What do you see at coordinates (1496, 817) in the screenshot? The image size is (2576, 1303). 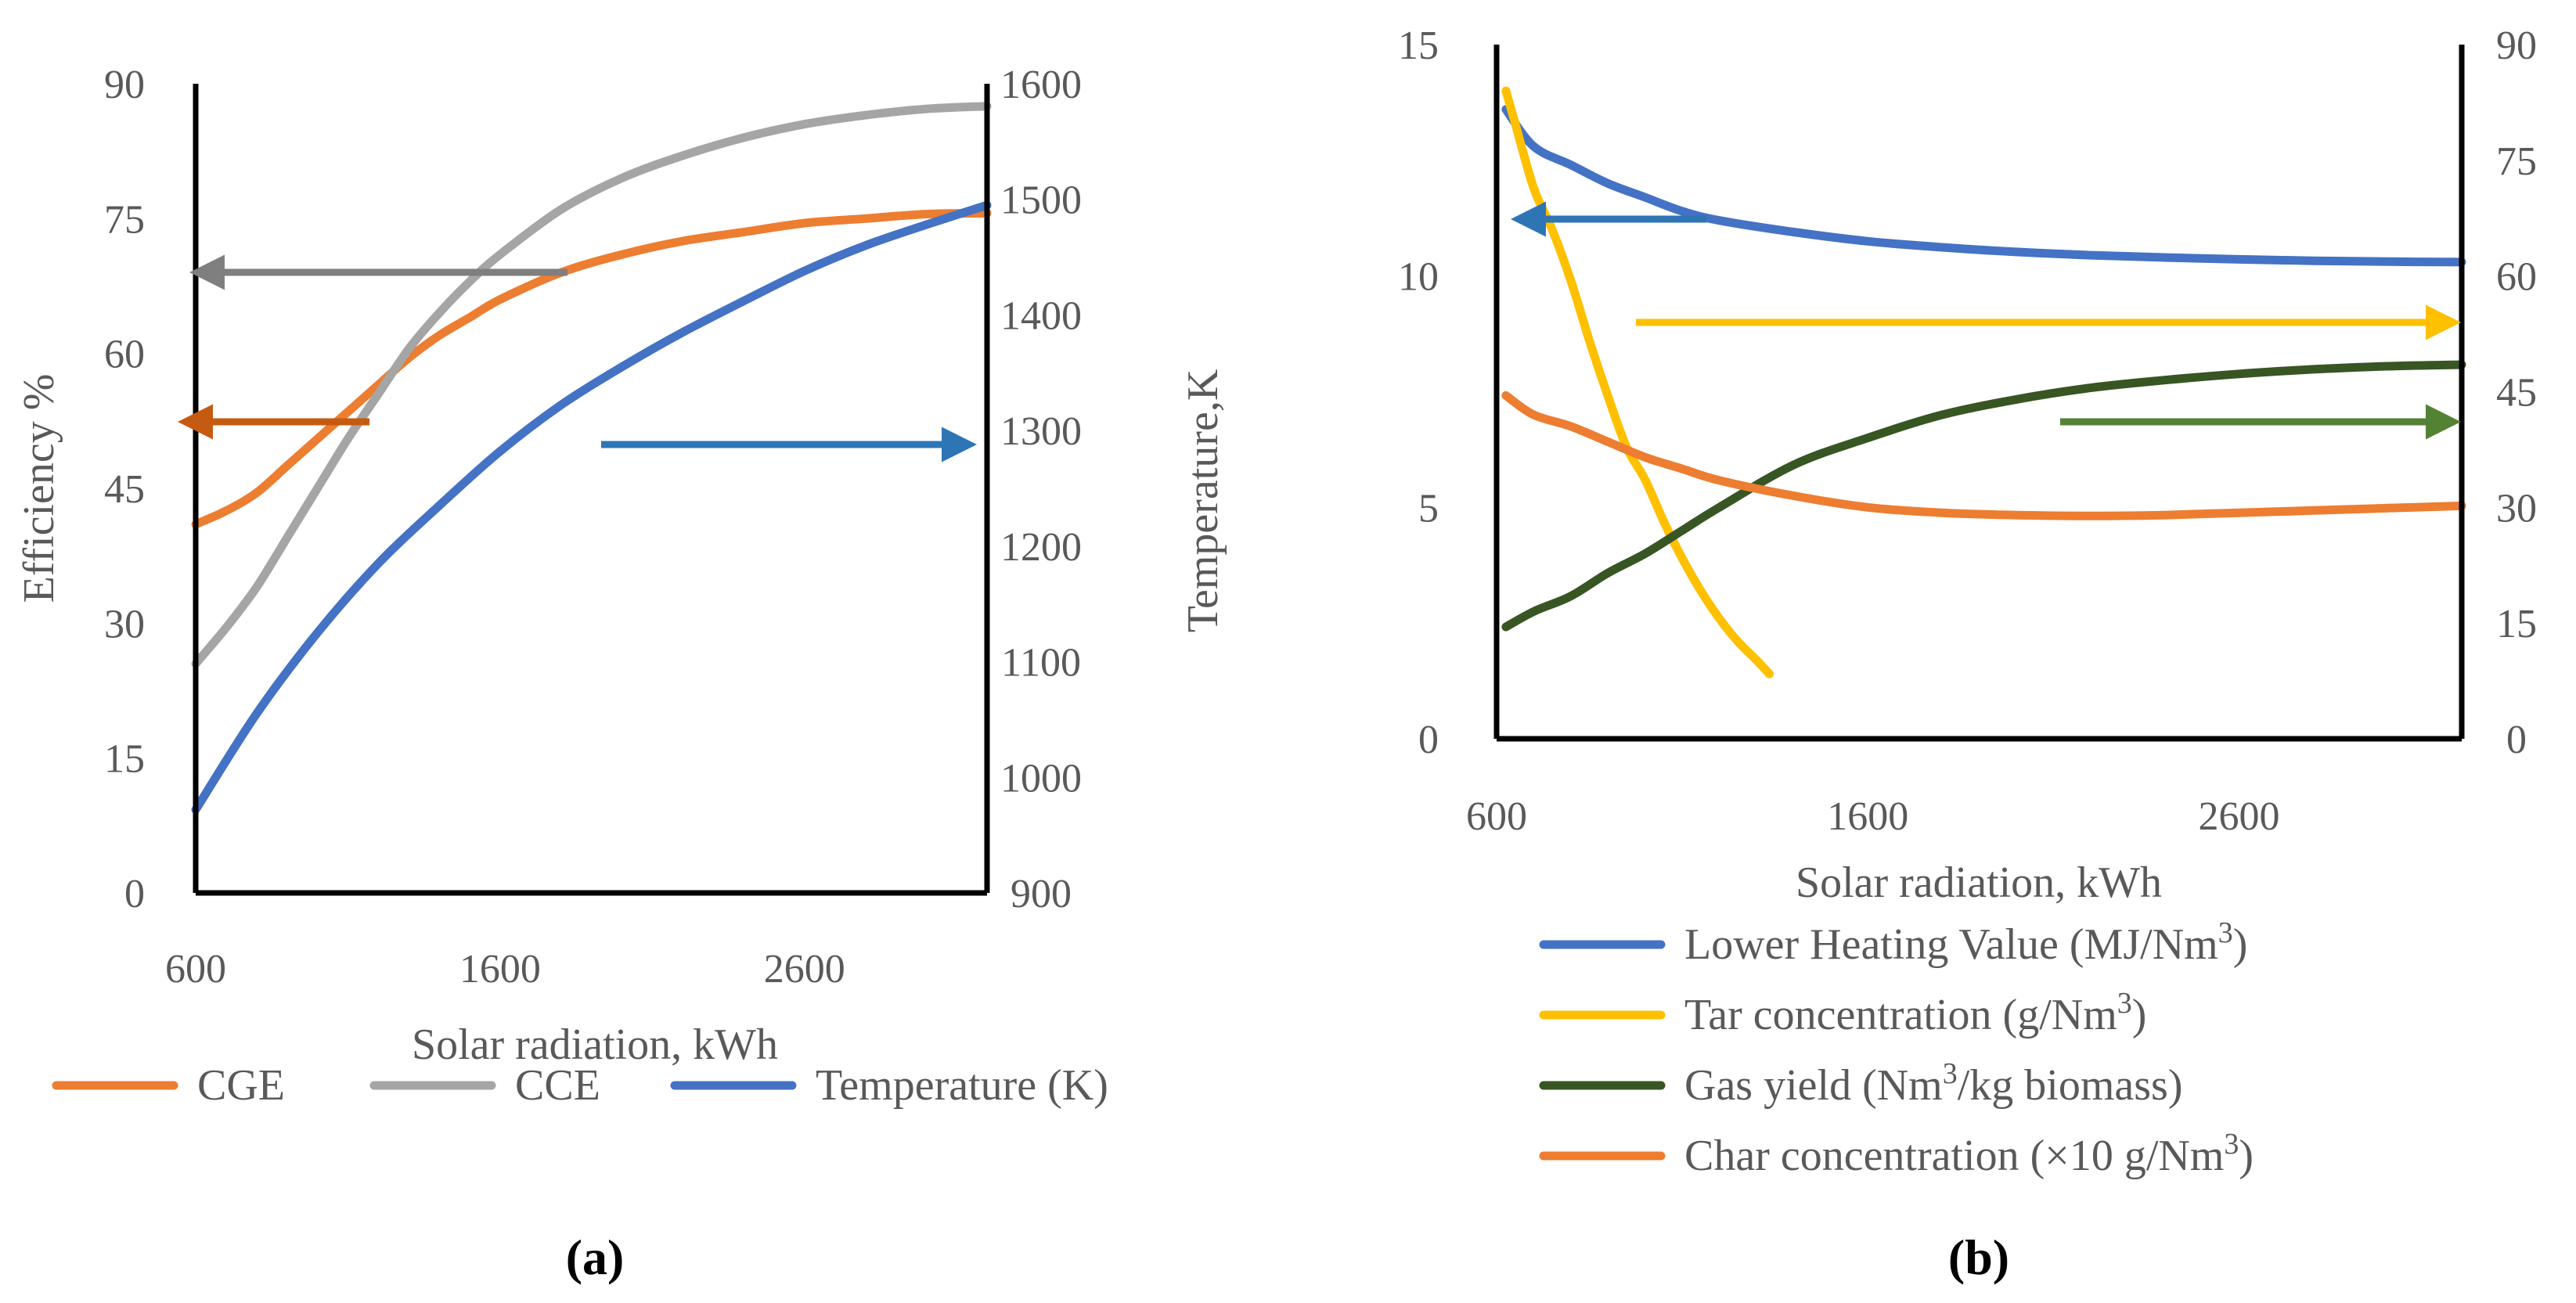 I see `panel-b-x-tick-label: 600` at bounding box center [1496, 817].